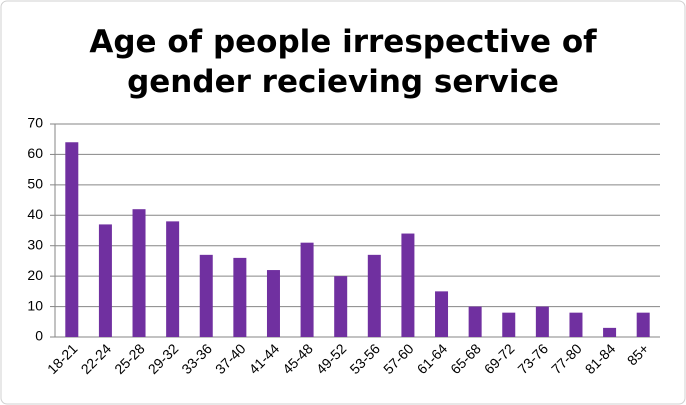  What do you see at coordinates (39, 336) in the screenshot?
I see `y-tick-label: 0` at bounding box center [39, 336].